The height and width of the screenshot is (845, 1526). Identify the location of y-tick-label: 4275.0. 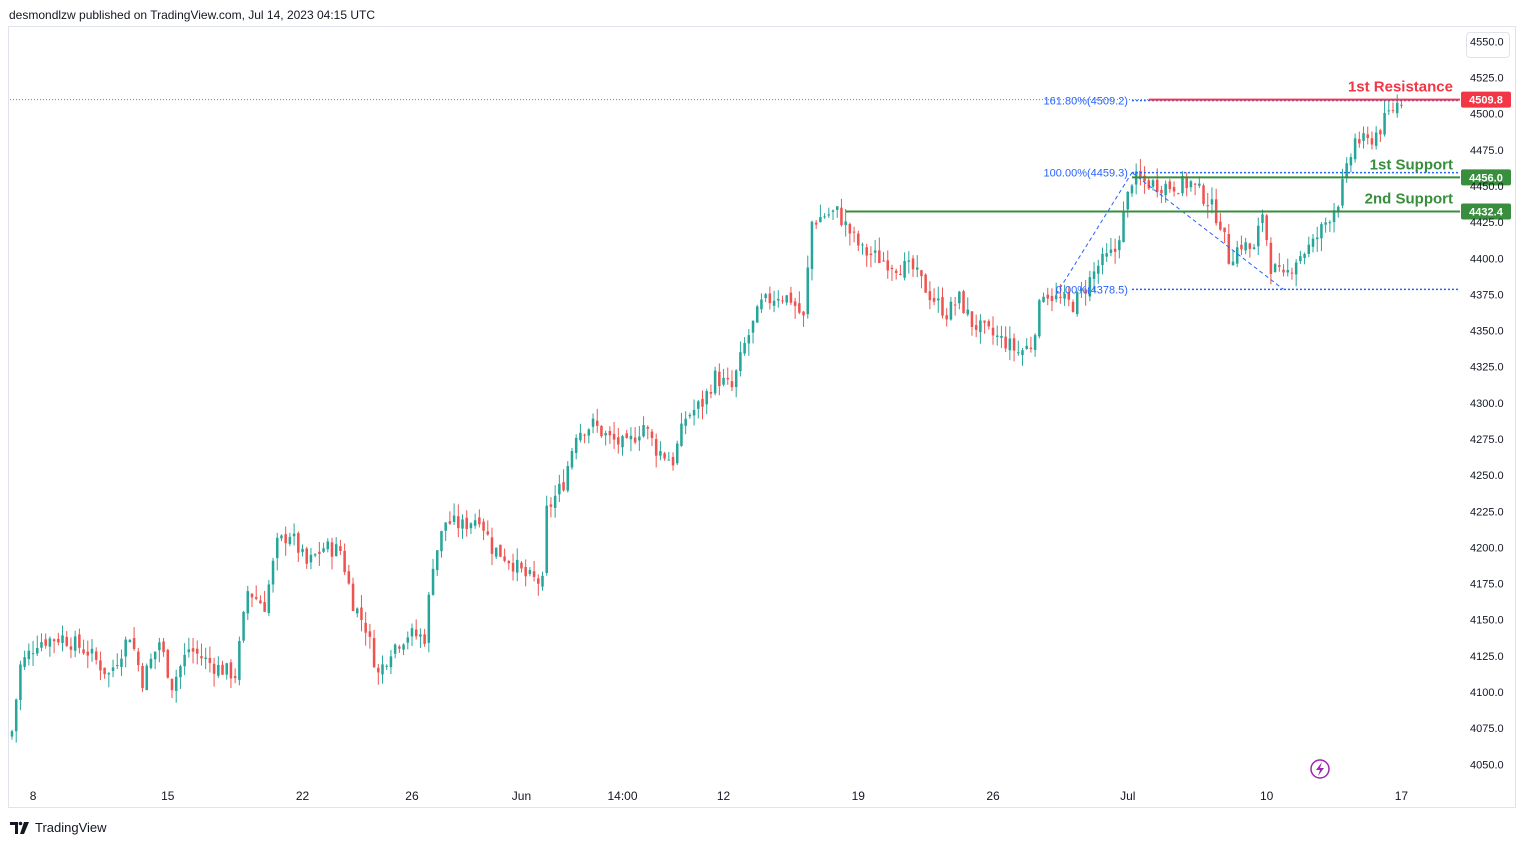
(1487, 440).